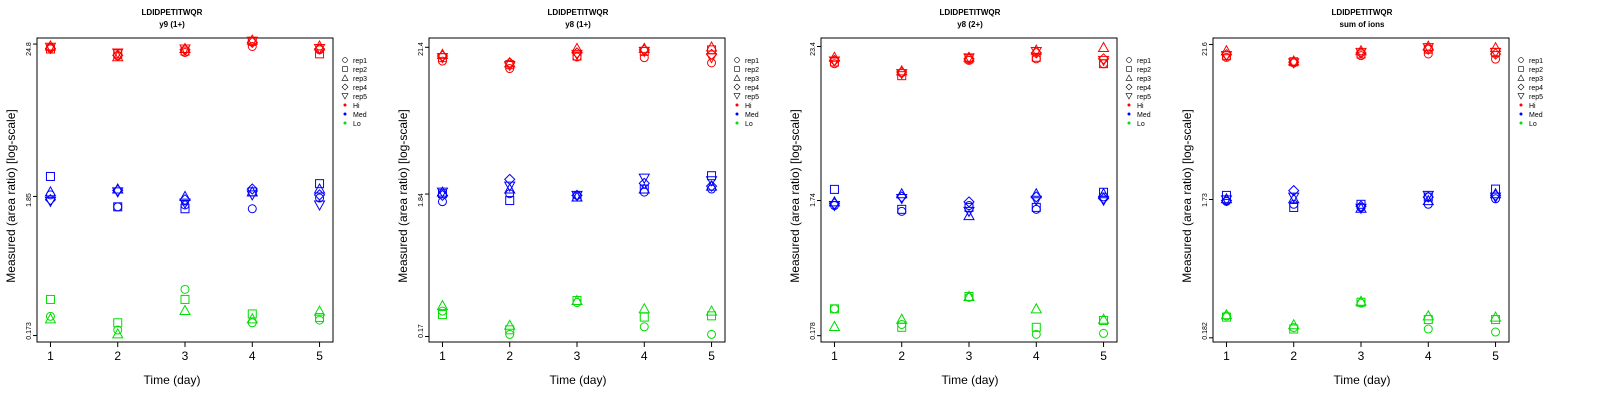 This screenshot has height=400, width=1600. What do you see at coordinates (813, 331) in the screenshot?
I see `y-tick-label-low: 0.178` at bounding box center [813, 331].